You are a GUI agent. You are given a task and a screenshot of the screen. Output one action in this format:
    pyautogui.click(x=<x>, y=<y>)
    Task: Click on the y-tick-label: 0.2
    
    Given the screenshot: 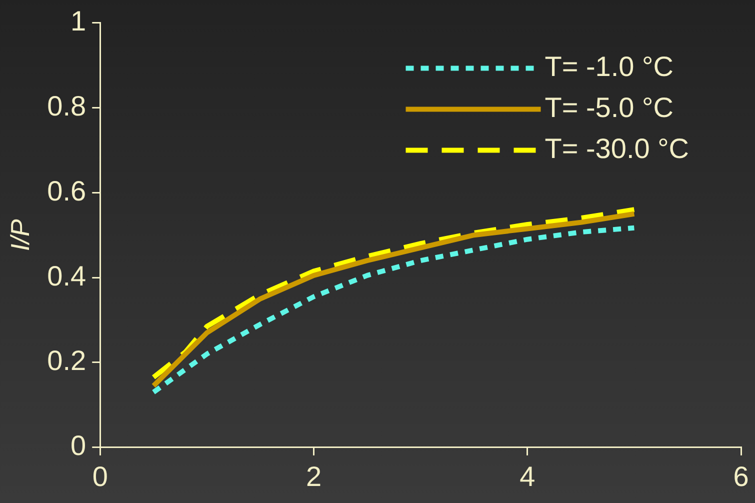 What is the action you would take?
    pyautogui.click(x=66, y=360)
    